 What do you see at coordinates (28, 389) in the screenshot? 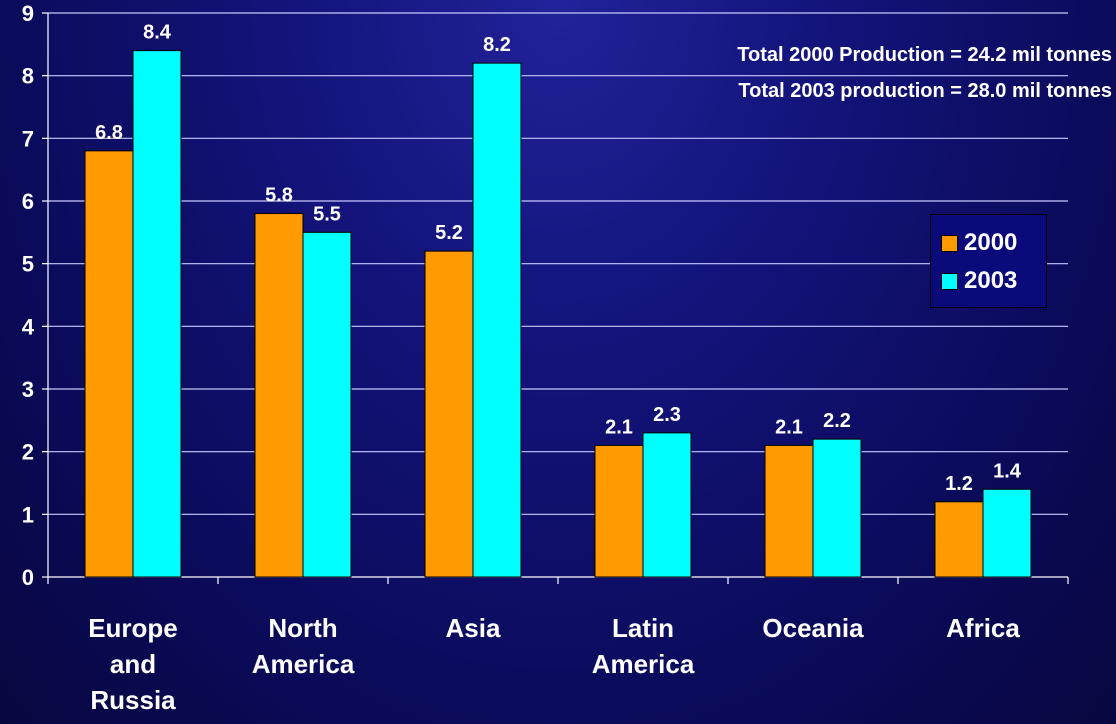
I see `y-tick-label: 3` at bounding box center [28, 389].